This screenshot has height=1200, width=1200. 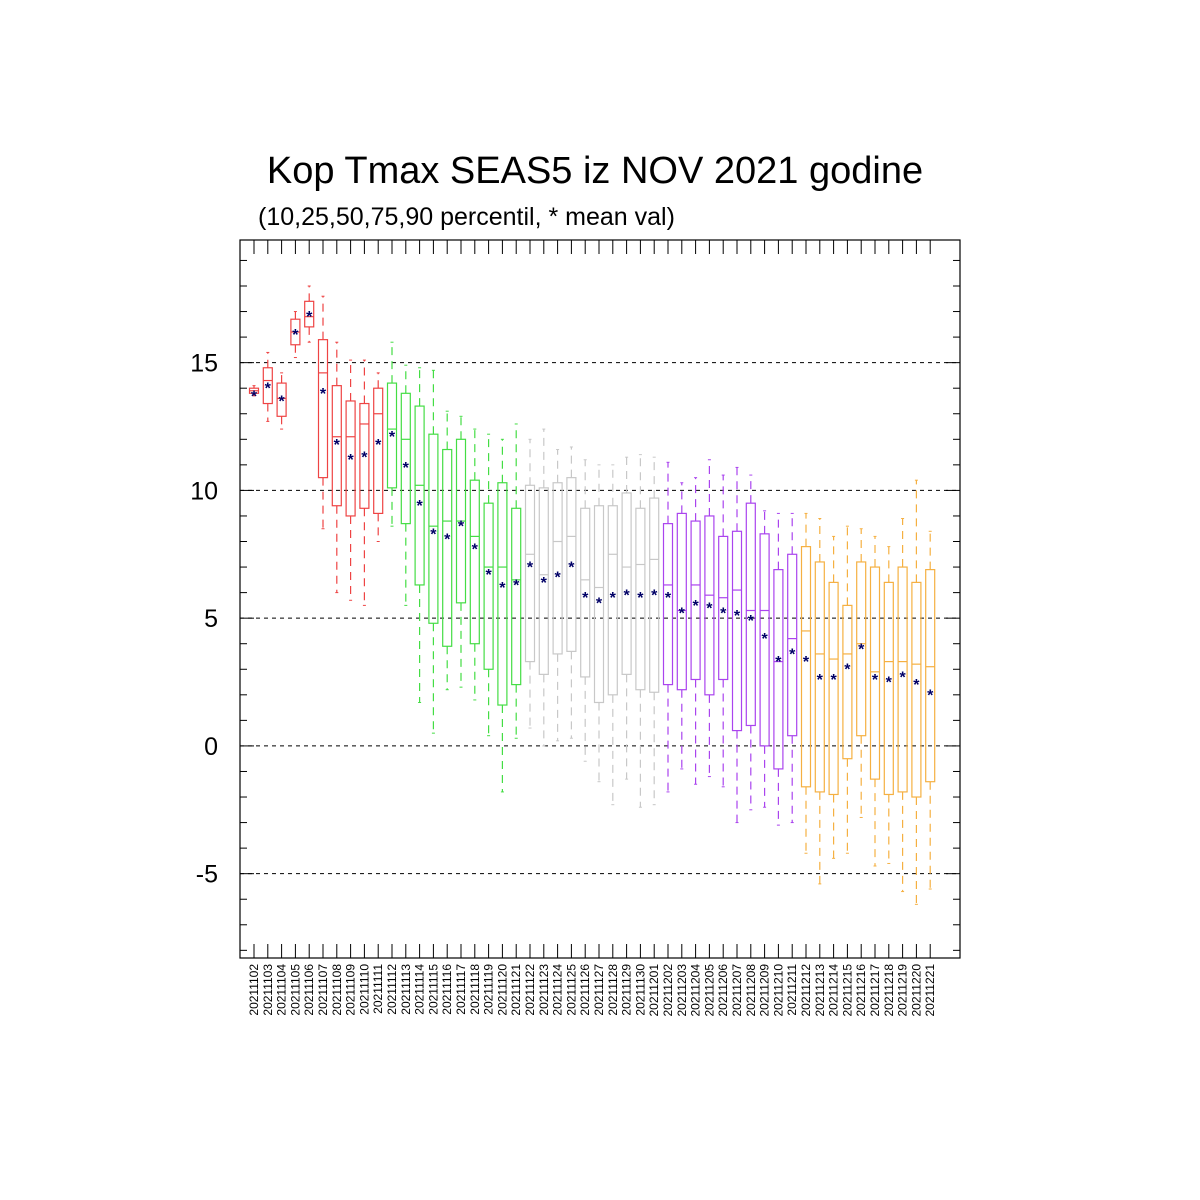 What do you see at coordinates (211, 747) in the screenshot?
I see `y-tick-label: 0` at bounding box center [211, 747].